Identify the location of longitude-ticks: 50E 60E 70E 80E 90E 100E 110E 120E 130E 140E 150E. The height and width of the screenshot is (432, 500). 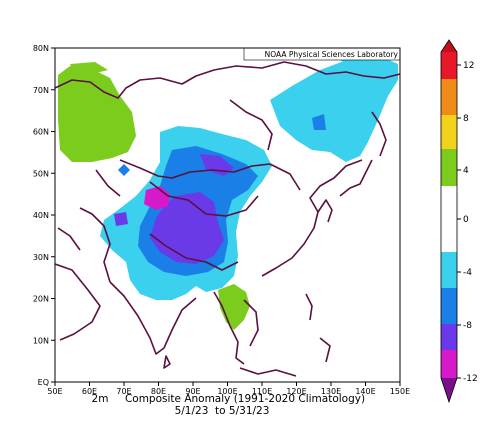
(228, 389).